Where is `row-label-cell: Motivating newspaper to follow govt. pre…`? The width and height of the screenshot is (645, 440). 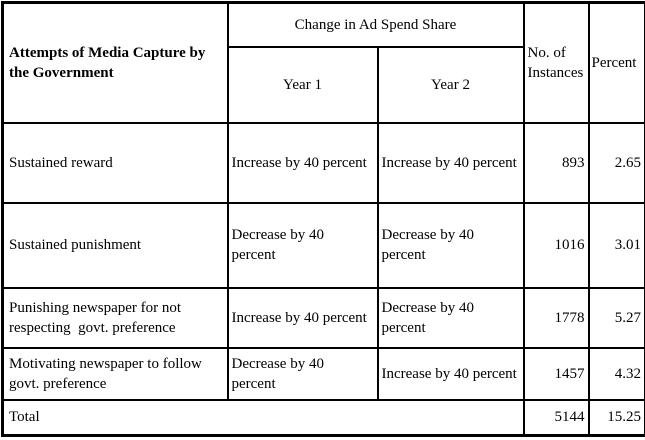
row-label-cell: Motivating newspaper to follow govt. pre… is located at coordinates (115, 374).